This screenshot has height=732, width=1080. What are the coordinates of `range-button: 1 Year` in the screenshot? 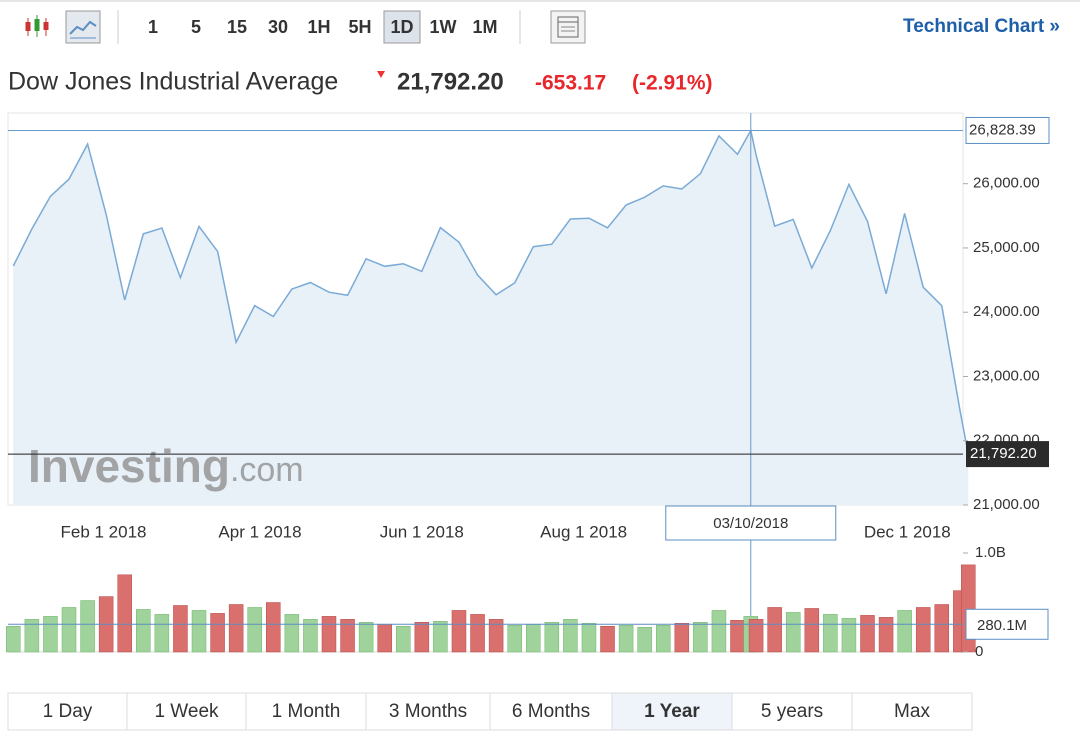 It's located at (672, 711).